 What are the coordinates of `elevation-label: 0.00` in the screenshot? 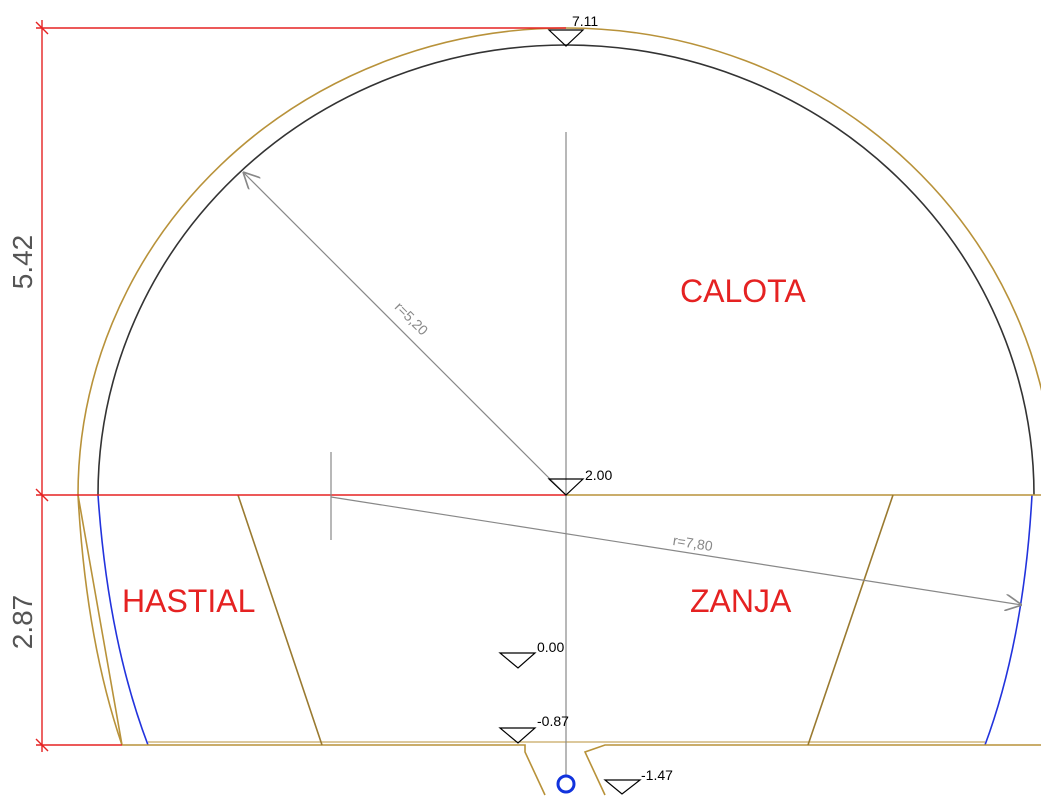 It's located at (550, 647).